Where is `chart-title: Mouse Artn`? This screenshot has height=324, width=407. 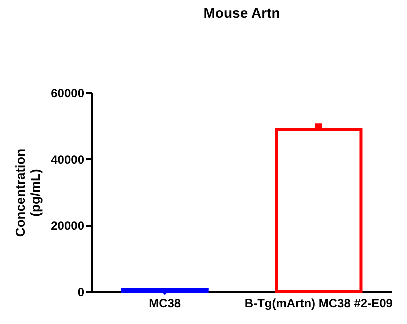
chart-title: Mouse Artn is located at coordinates (242, 13).